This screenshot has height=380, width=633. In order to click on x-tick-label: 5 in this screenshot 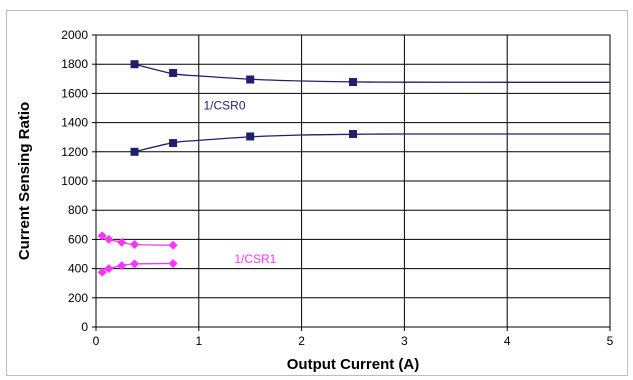, I will do `click(610, 341)`.